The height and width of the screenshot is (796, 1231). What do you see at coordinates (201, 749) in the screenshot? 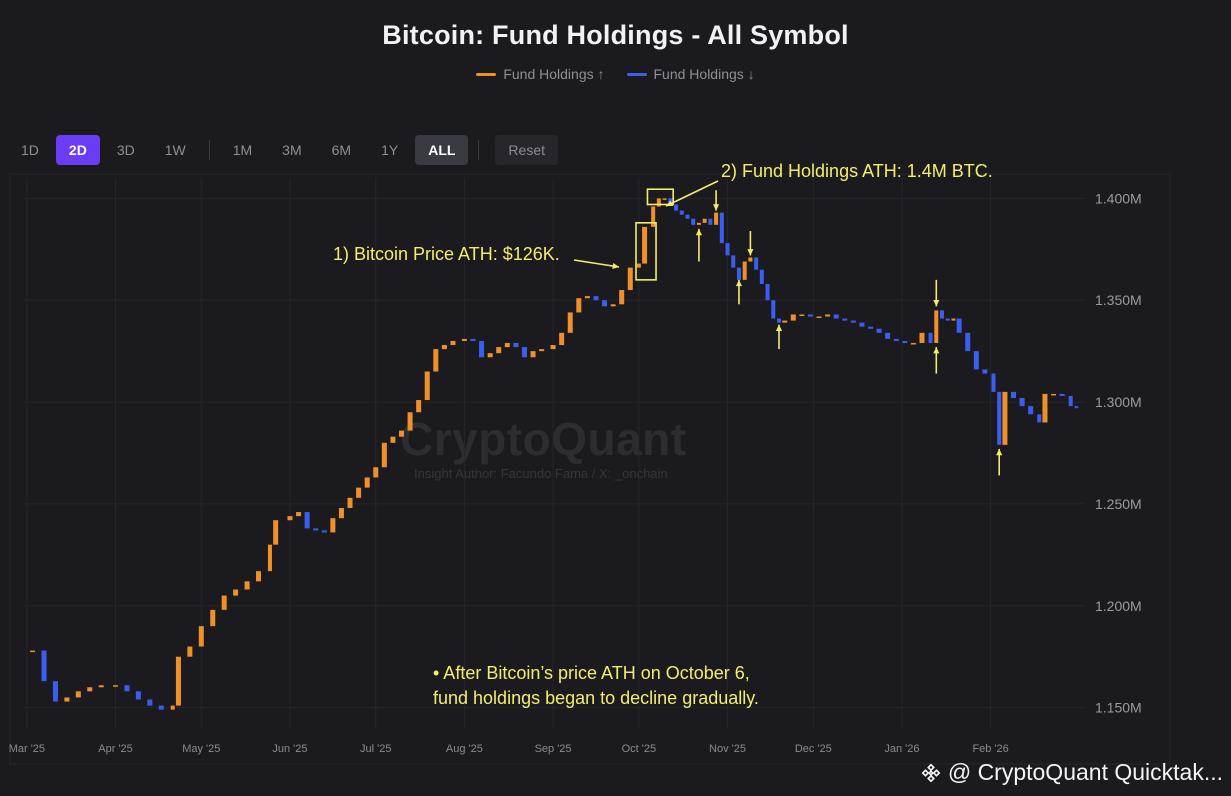
I see `x-tick-label: May '25` at bounding box center [201, 749].